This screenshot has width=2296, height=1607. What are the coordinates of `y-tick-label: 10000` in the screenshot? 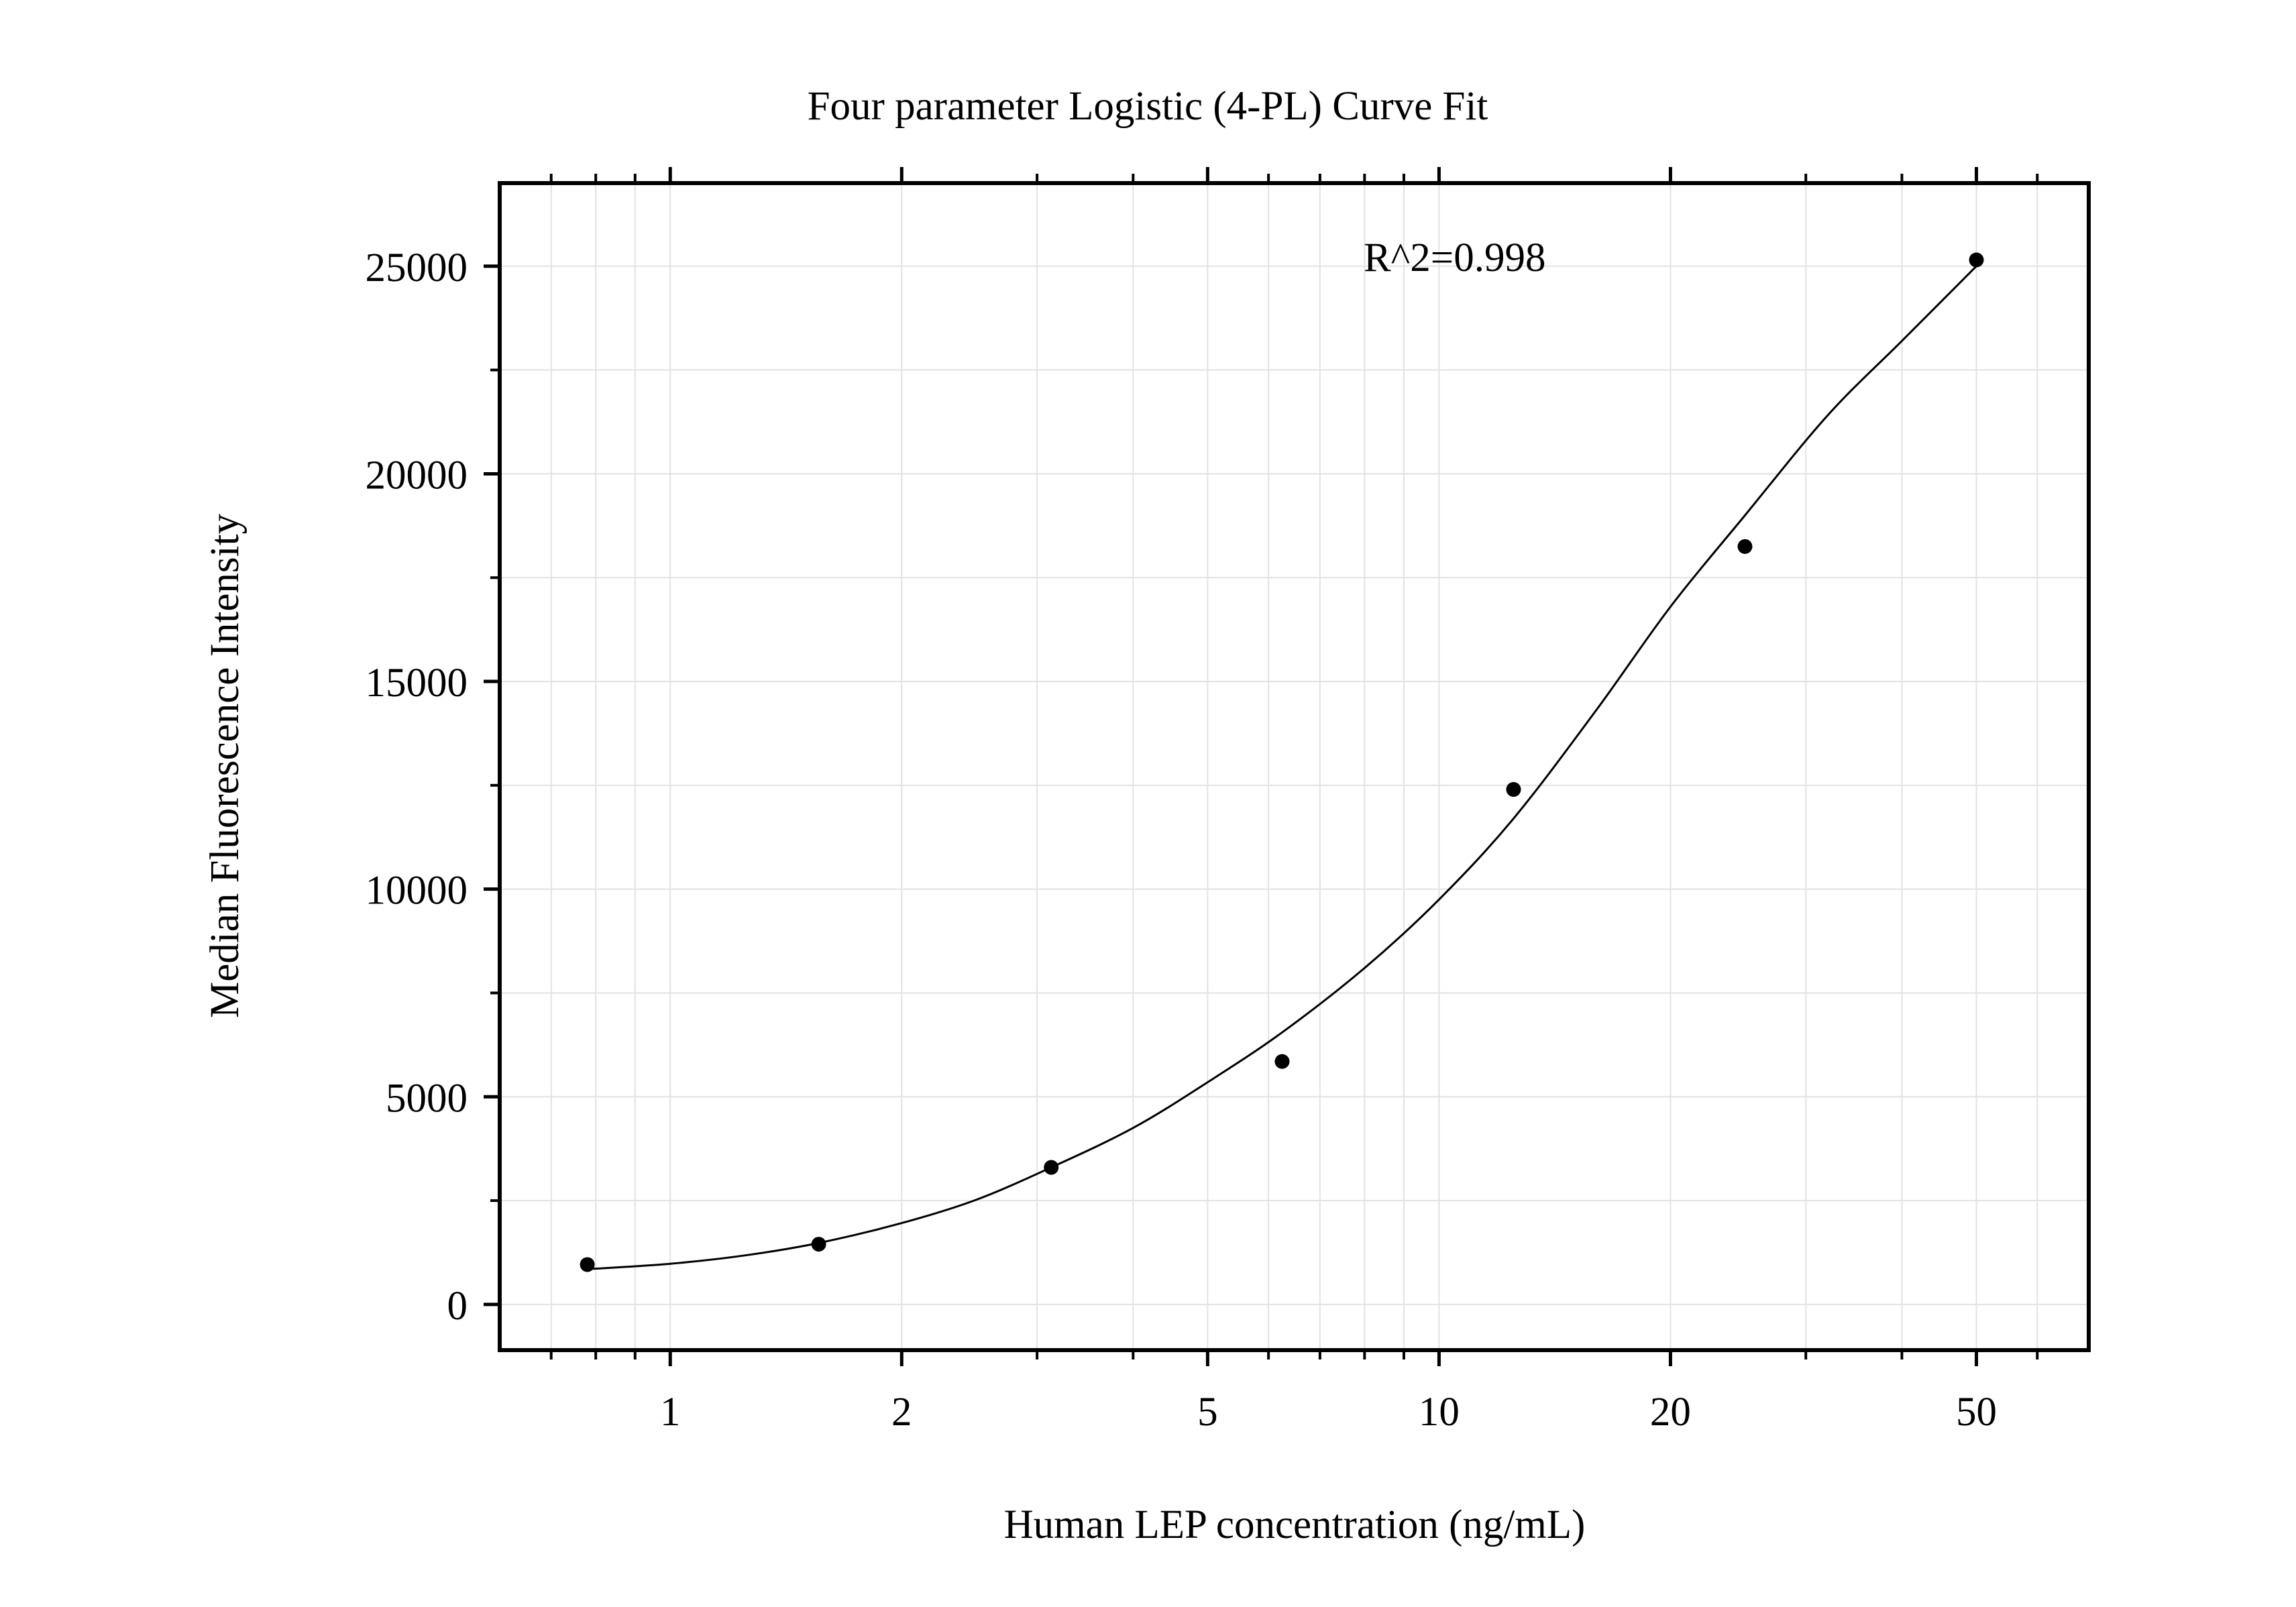 It's located at (417, 891).